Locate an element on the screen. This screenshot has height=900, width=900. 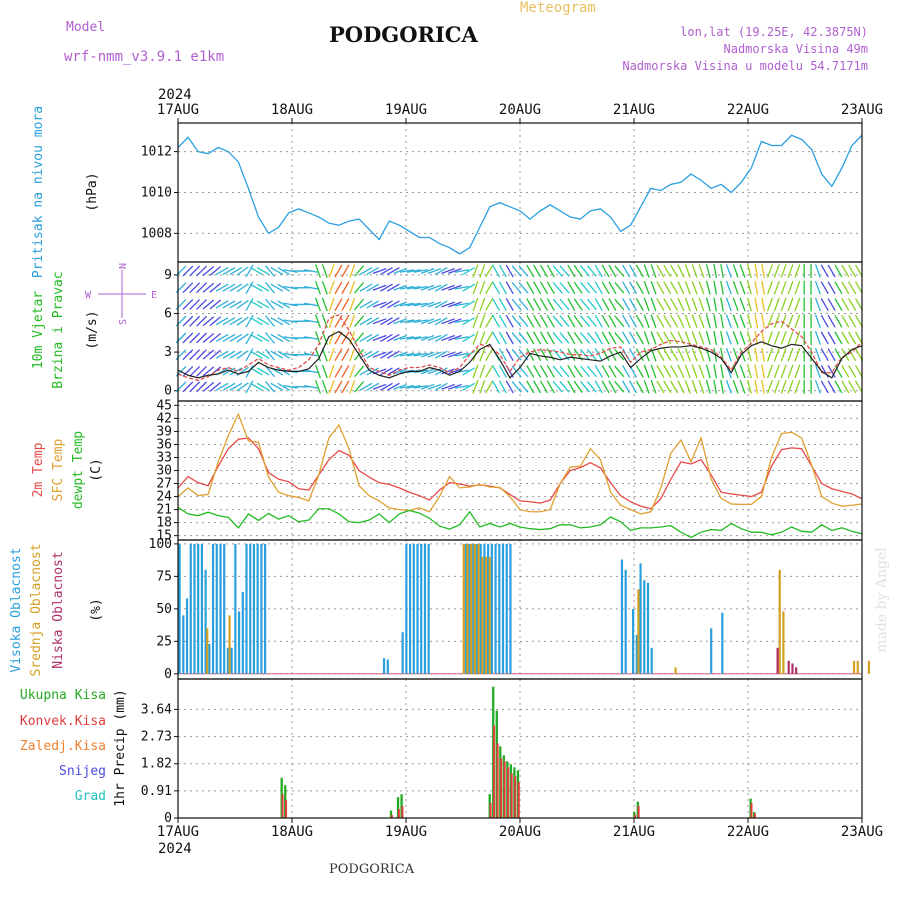
top-date-label: 23AUG is located at coordinates (862, 110).